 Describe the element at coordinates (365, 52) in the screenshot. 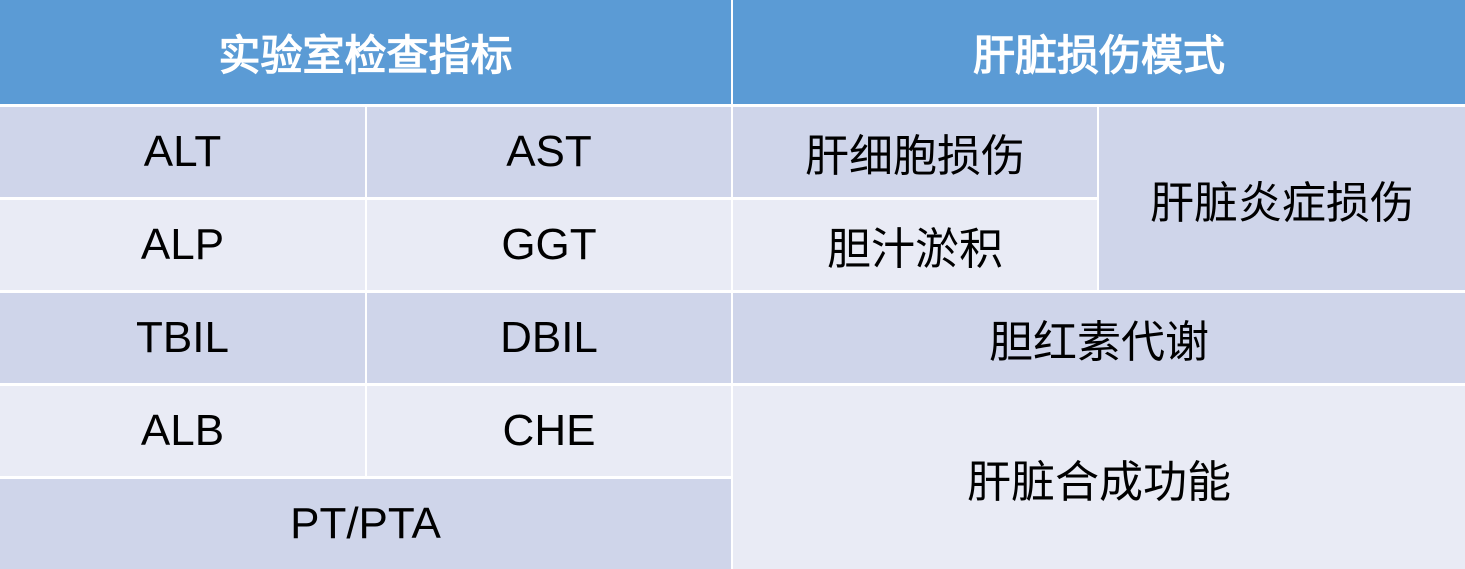

I see `header-lab-indicators: 实验室检查指标` at that location.